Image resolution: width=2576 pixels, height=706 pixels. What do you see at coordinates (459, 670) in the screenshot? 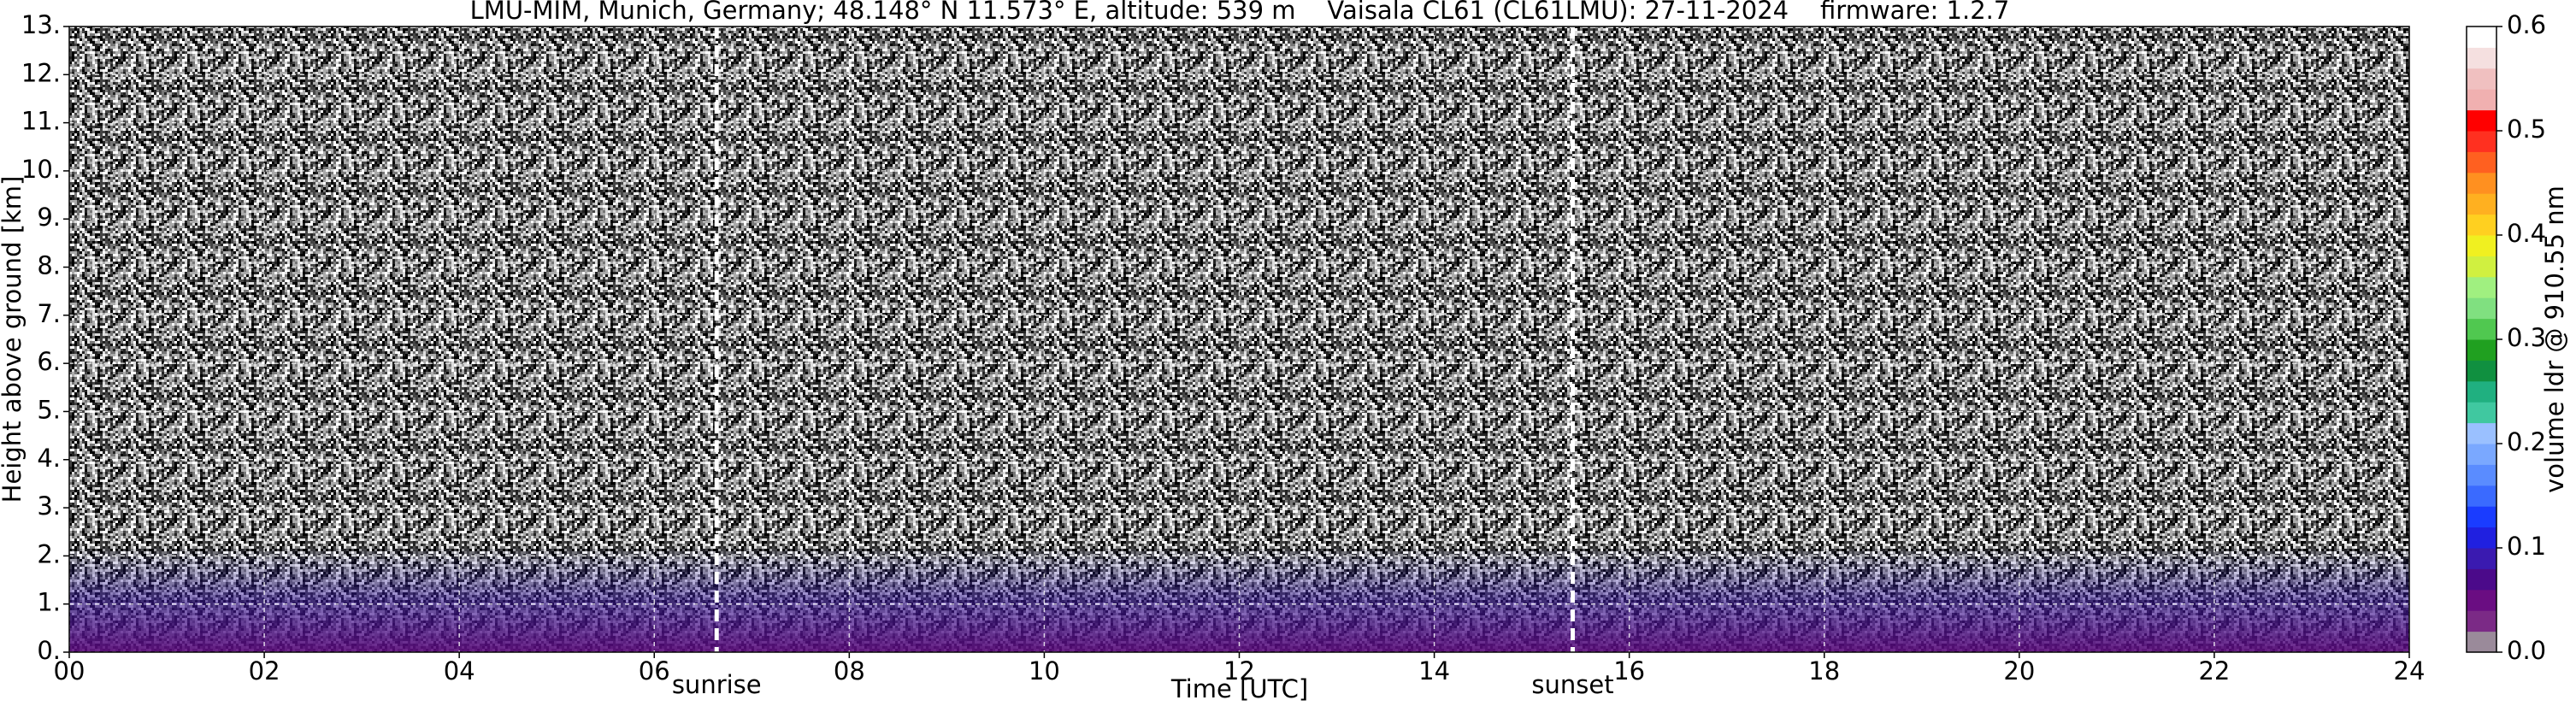
I see `x-tick-label: 04` at bounding box center [459, 670].